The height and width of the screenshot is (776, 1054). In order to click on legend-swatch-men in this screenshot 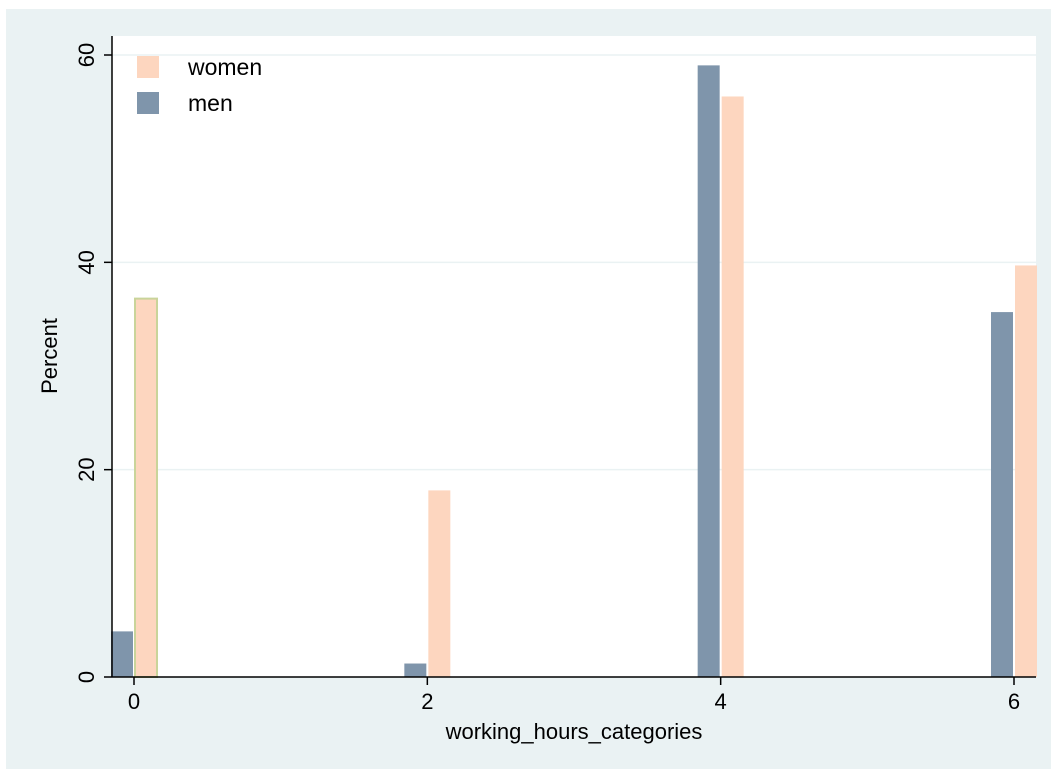, I will do `click(148, 103)`.